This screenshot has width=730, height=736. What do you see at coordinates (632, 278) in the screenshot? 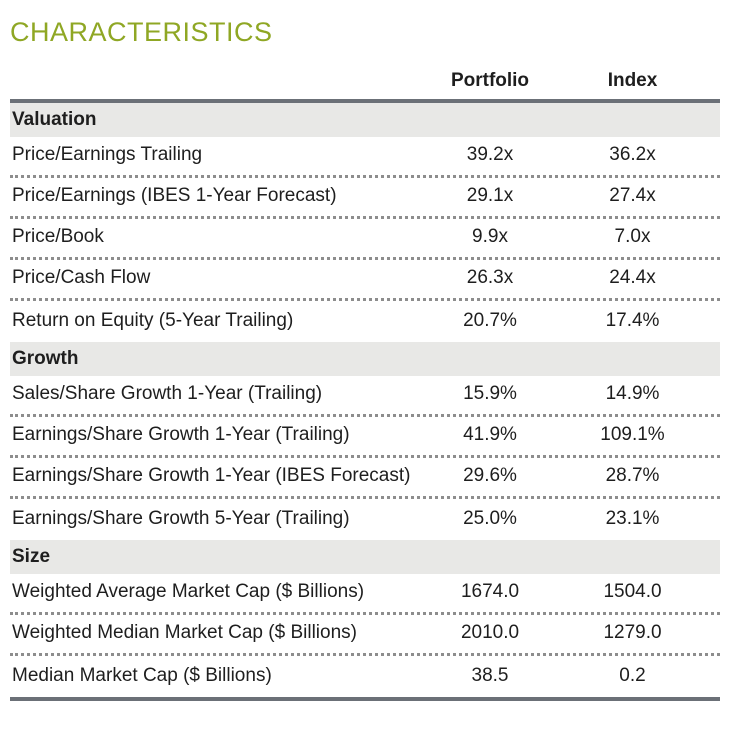
I see `index-value: 24.4x` at bounding box center [632, 278].